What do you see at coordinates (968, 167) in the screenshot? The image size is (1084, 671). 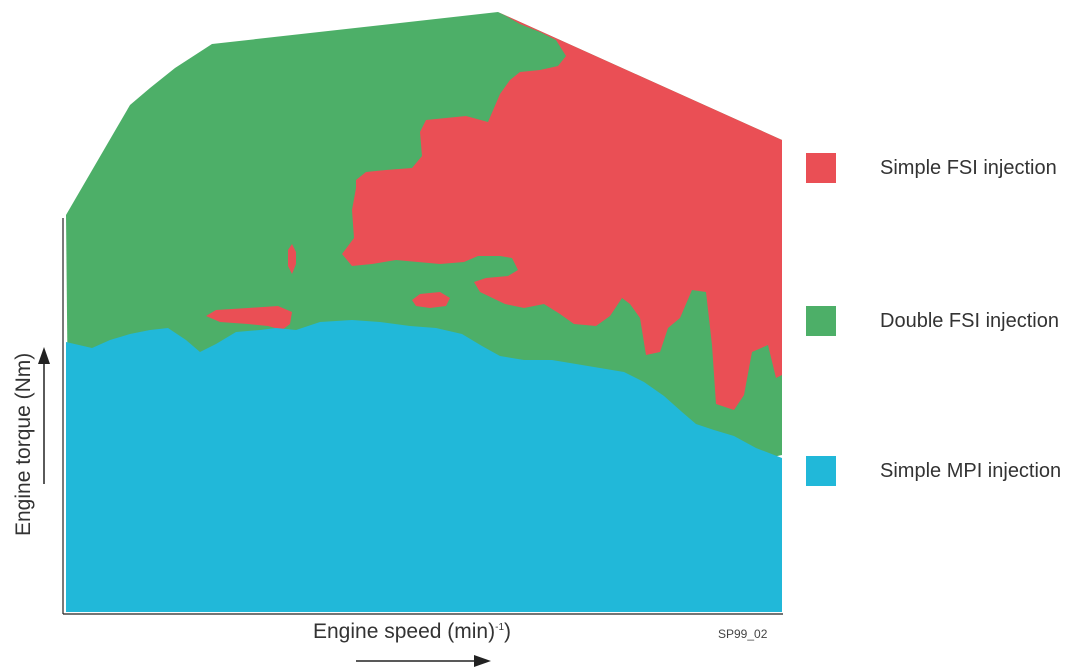 I see `legend-label-simple-fsi: Simple FSI injection` at bounding box center [968, 167].